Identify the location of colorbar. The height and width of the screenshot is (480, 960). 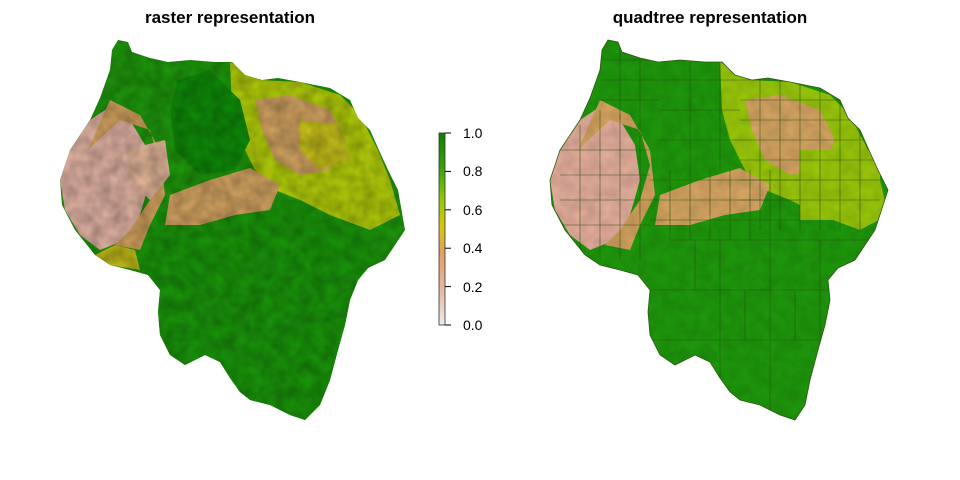
(444, 229).